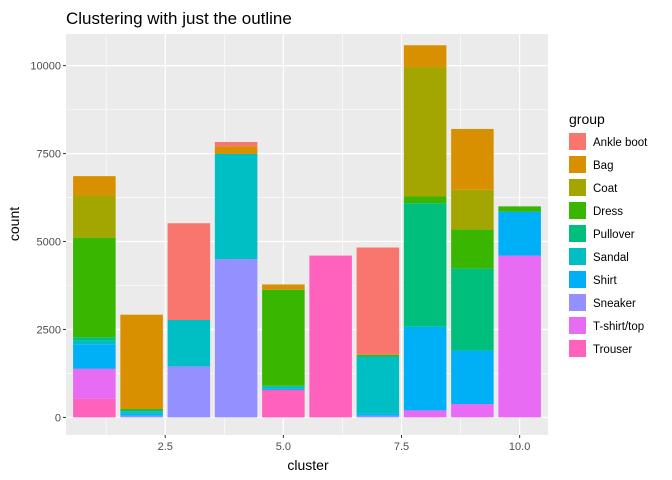  Describe the element at coordinates (49, 330) in the screenshot. I see `y-tick-label: 2500` at that location.